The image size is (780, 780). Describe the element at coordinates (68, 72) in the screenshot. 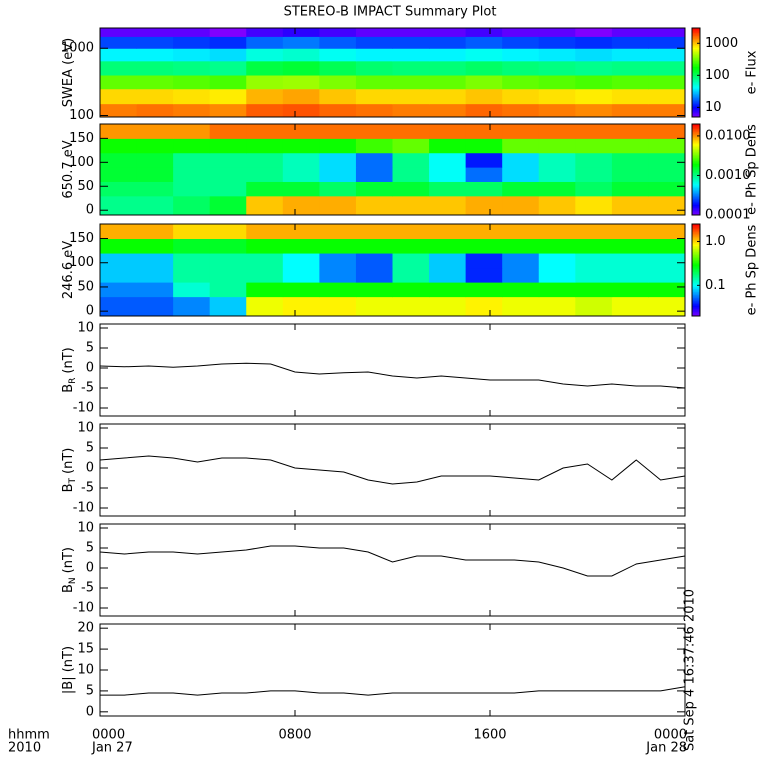

I see `y-axis-label-text: SWEA (eV)` at that location.